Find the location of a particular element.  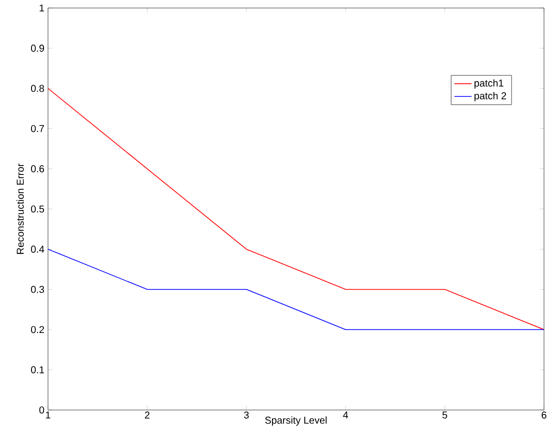

y-tick-label: 0.4 is located at coordinates (37, 249).